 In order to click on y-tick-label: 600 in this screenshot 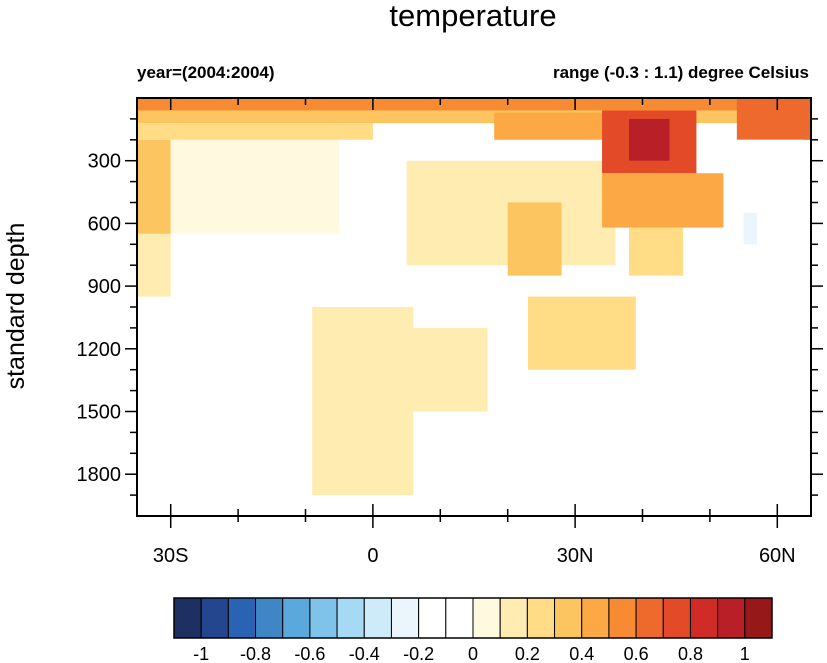, I will do `click(104, 224)`.